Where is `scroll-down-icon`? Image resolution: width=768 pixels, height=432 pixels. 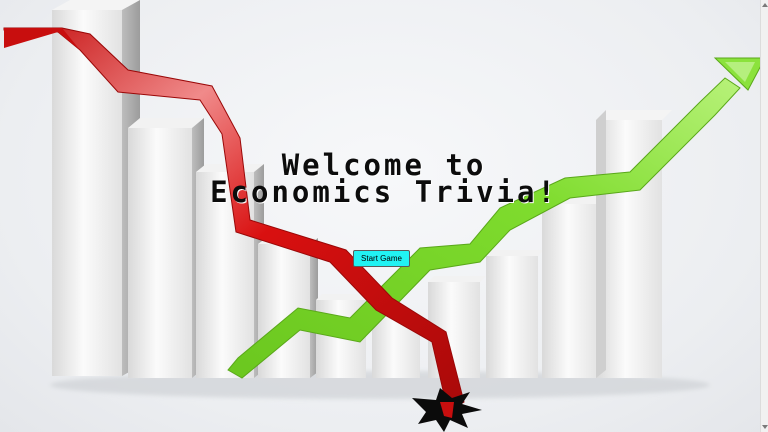 scroll-down-icon is located at coordinates (765, 427).